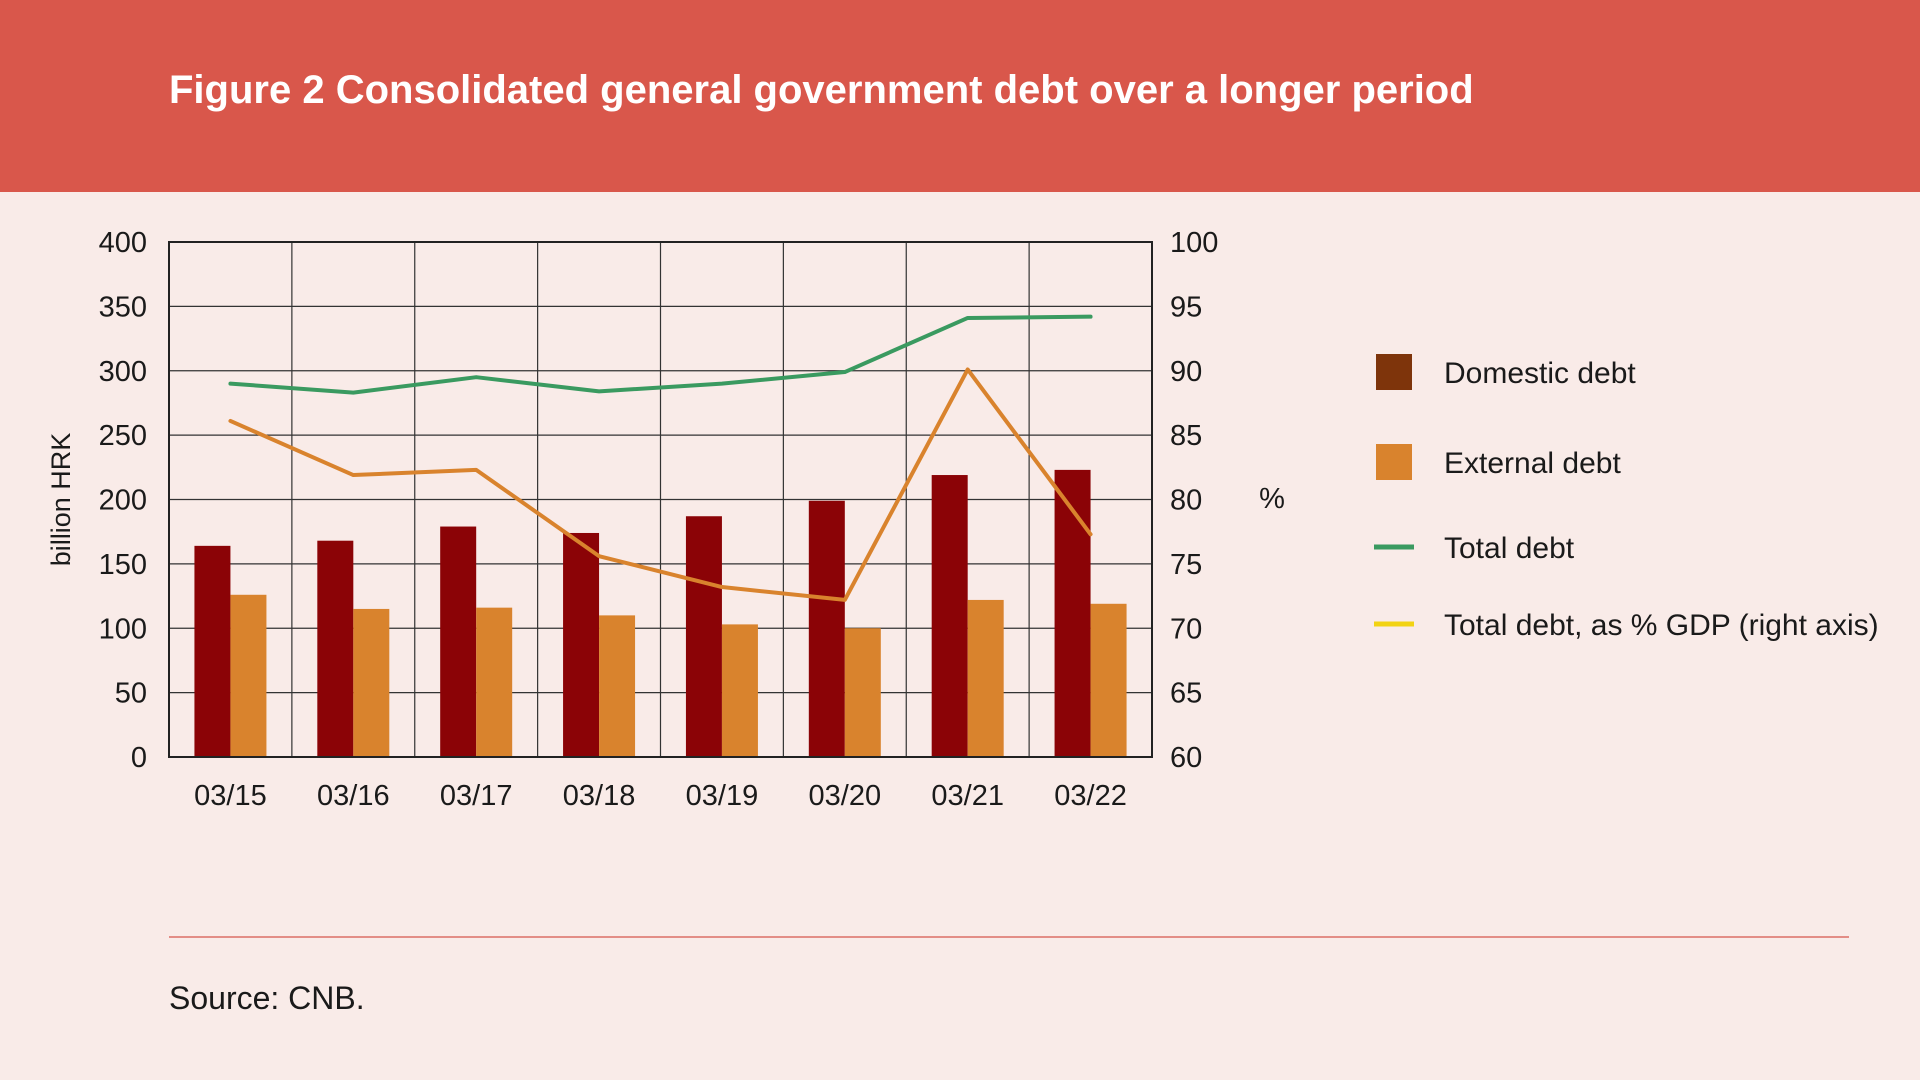 The width and height of the screenshot is (1920, 1080). I want to click on divider, so click(1009, 937).